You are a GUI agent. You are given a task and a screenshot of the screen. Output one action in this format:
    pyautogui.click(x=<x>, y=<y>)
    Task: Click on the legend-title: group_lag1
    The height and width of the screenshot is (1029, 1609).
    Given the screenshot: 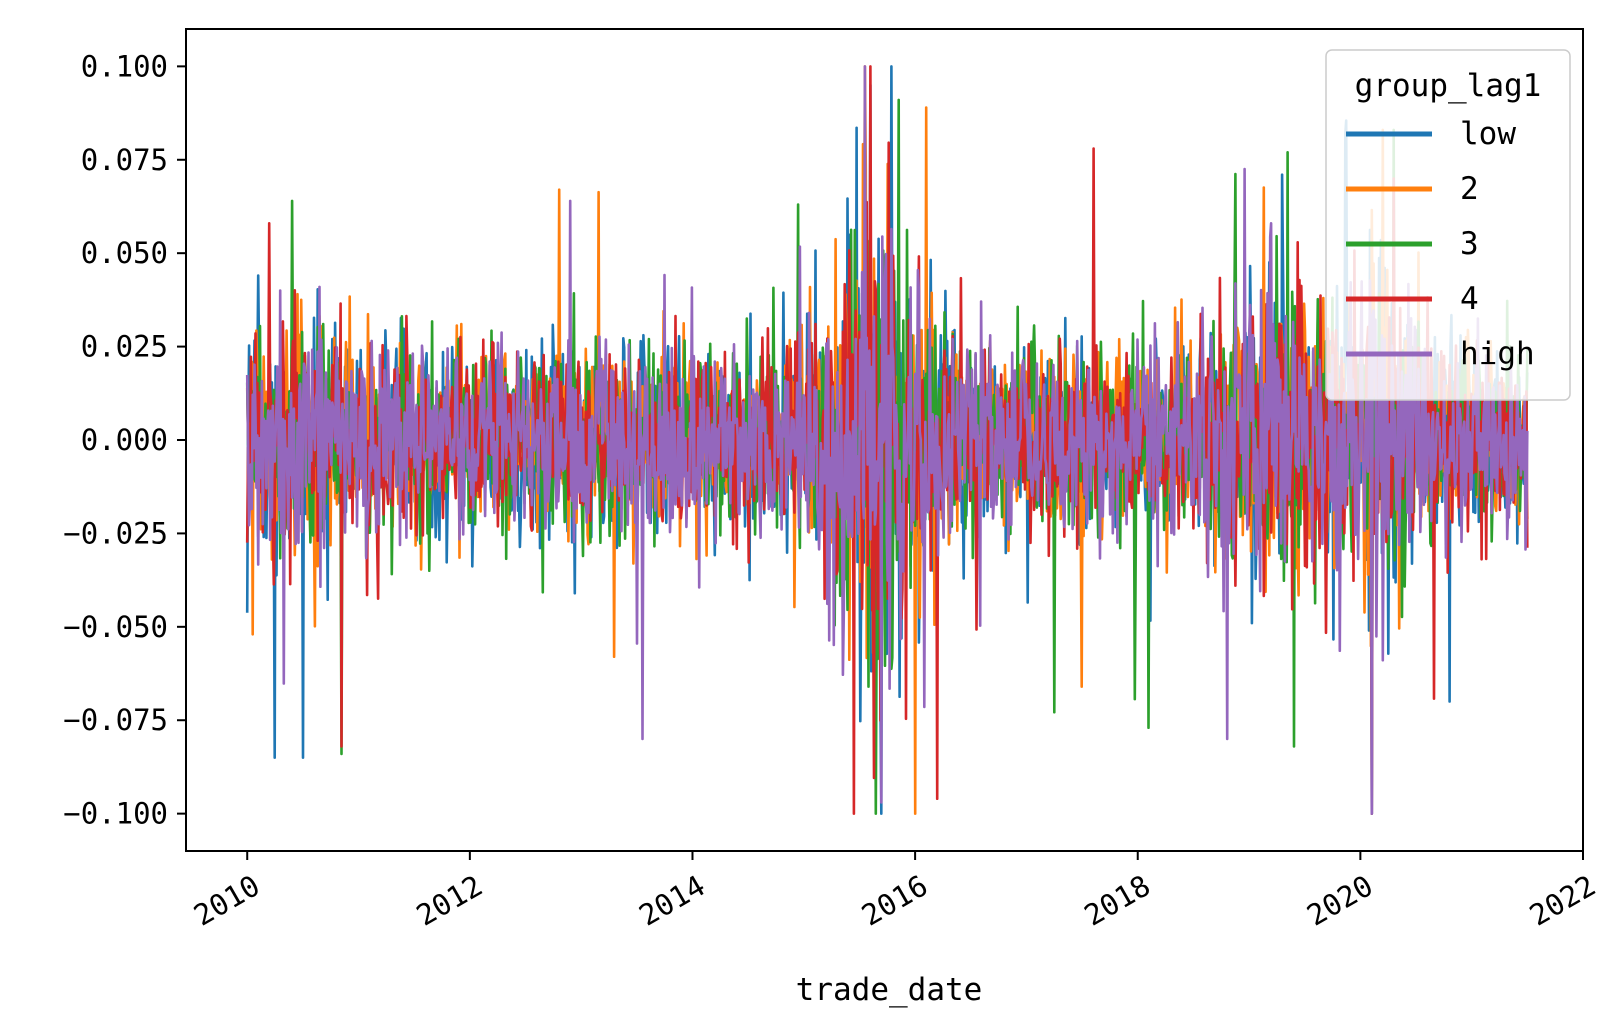 What is the action you would take?
    pyautogui.click(x=1448, y=86)
    